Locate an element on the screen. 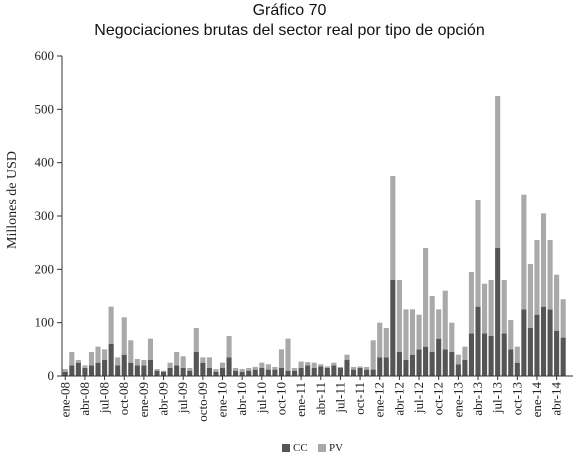  x-tick-label-abr-12: abr-12 is located at coordinates (398, 399).